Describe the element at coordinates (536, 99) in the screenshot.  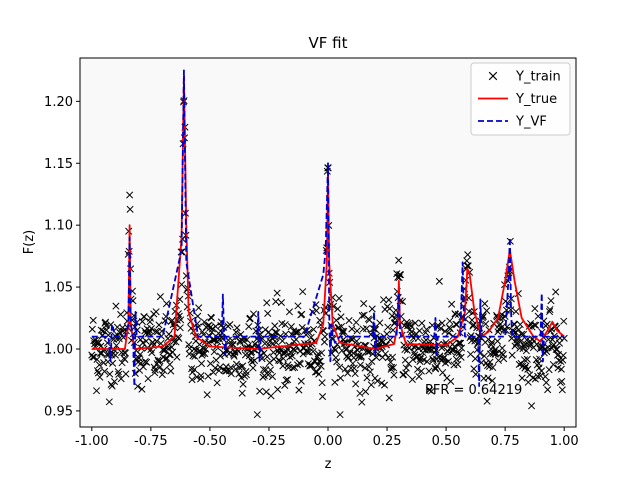
I see `legend-label: Y_true` at that location.